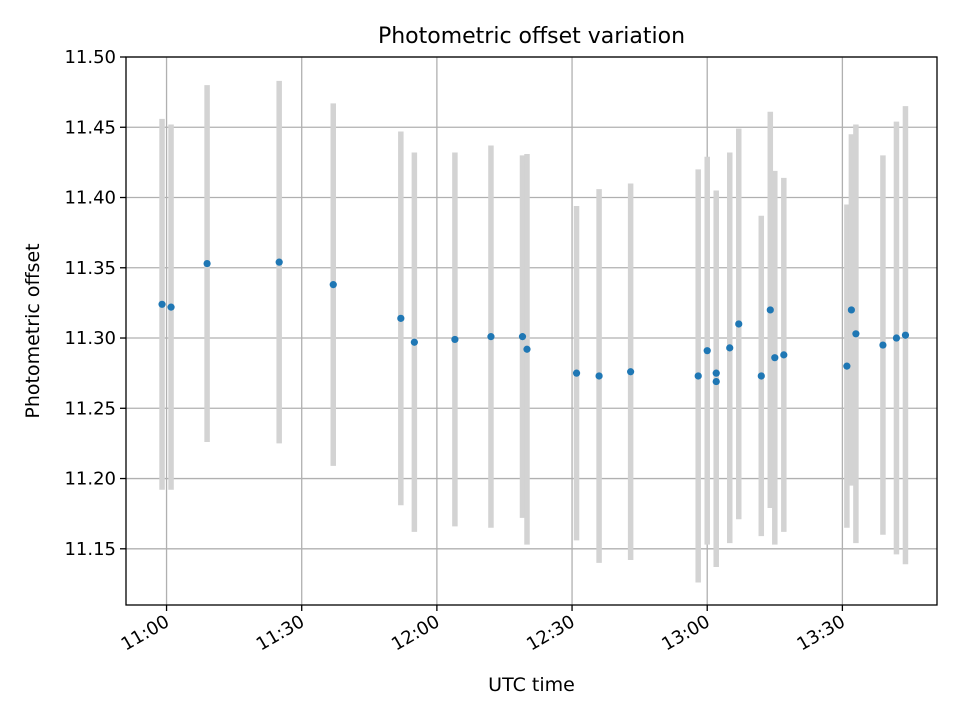 The width and height of the screenshot is (960, 720). What do you see at coordinates (90, 338) in the screenshot?
I see `y-tick-label: 11.30` at bounding box center [90, 338].